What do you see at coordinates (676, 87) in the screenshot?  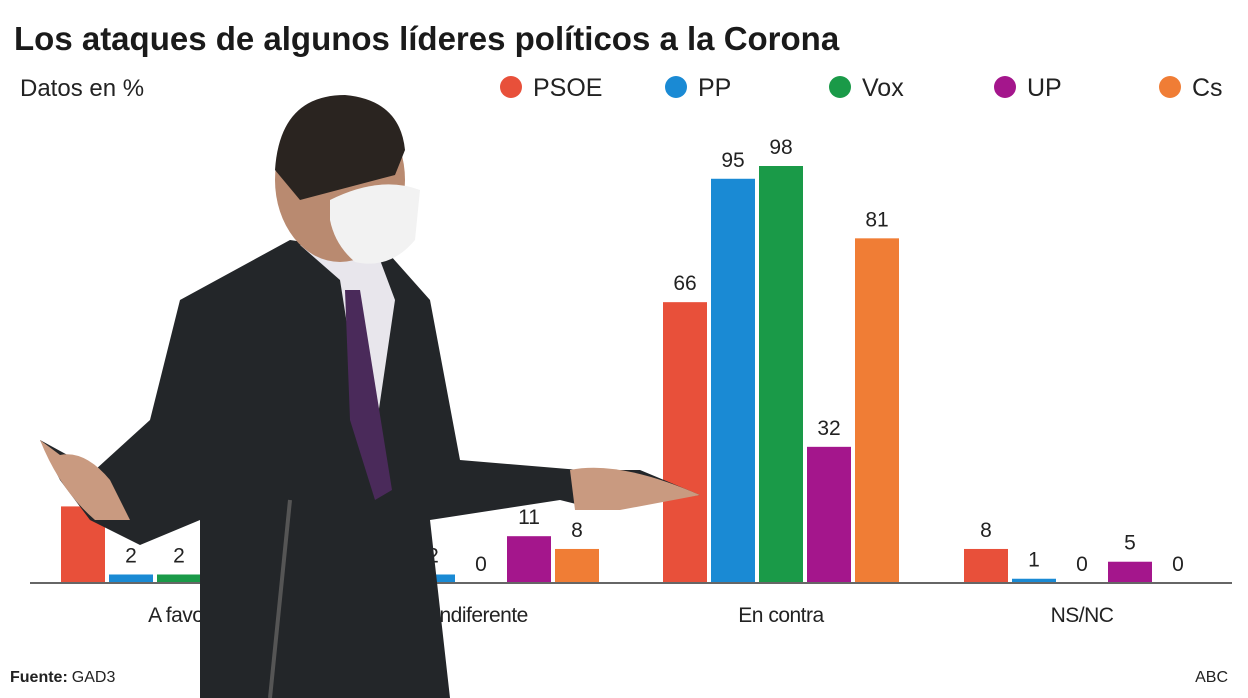 I see `legend-marker-pp` at bounding box center [676, 87].